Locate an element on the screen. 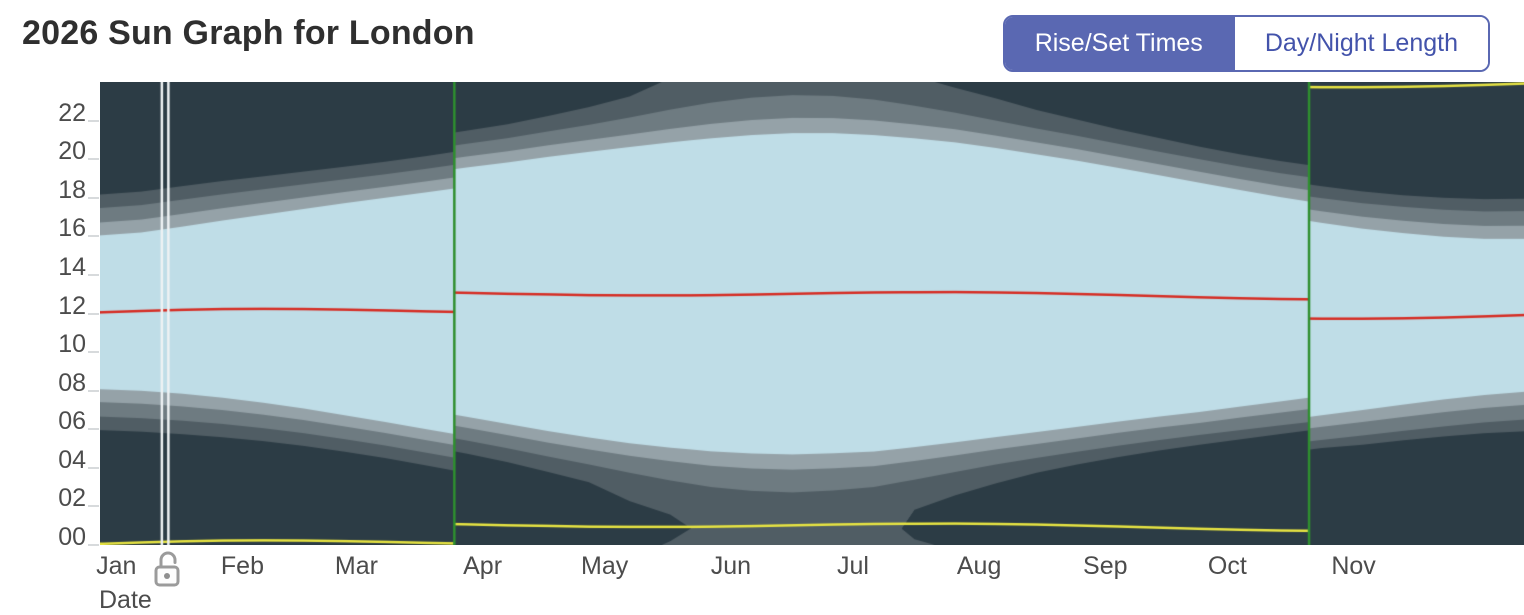 The width and height of the screenshot is (1524, 615). y-axis-label: 14 is located at coordinates (72, 266).